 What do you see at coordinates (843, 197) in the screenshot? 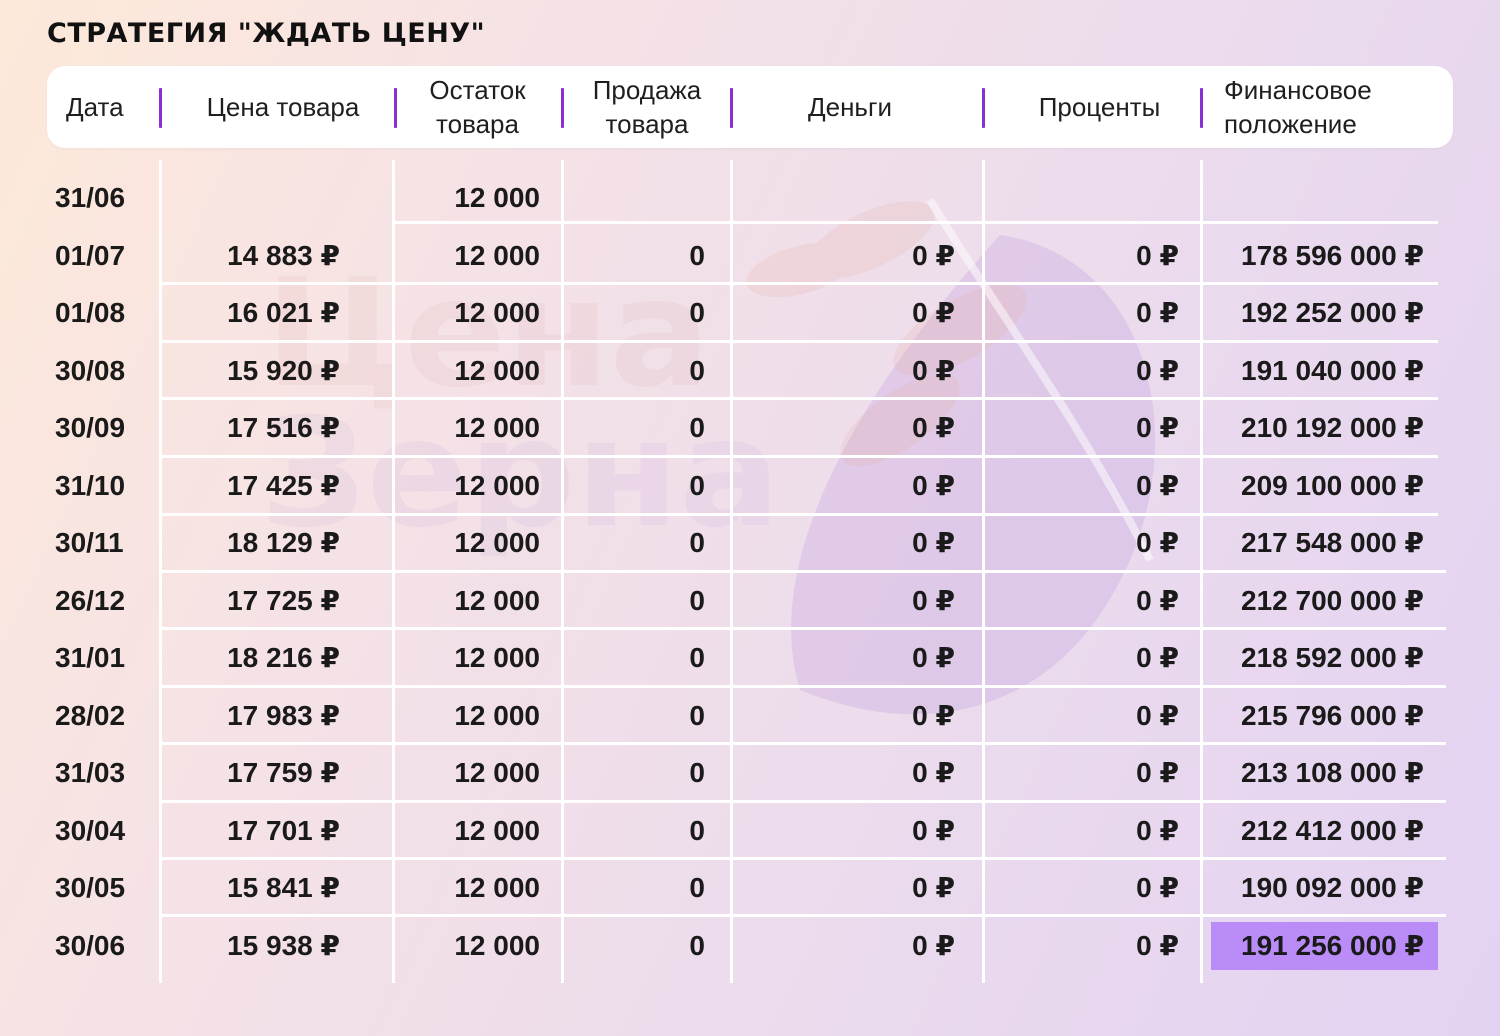
I see `cell-money` at bounding box center [843, 197].